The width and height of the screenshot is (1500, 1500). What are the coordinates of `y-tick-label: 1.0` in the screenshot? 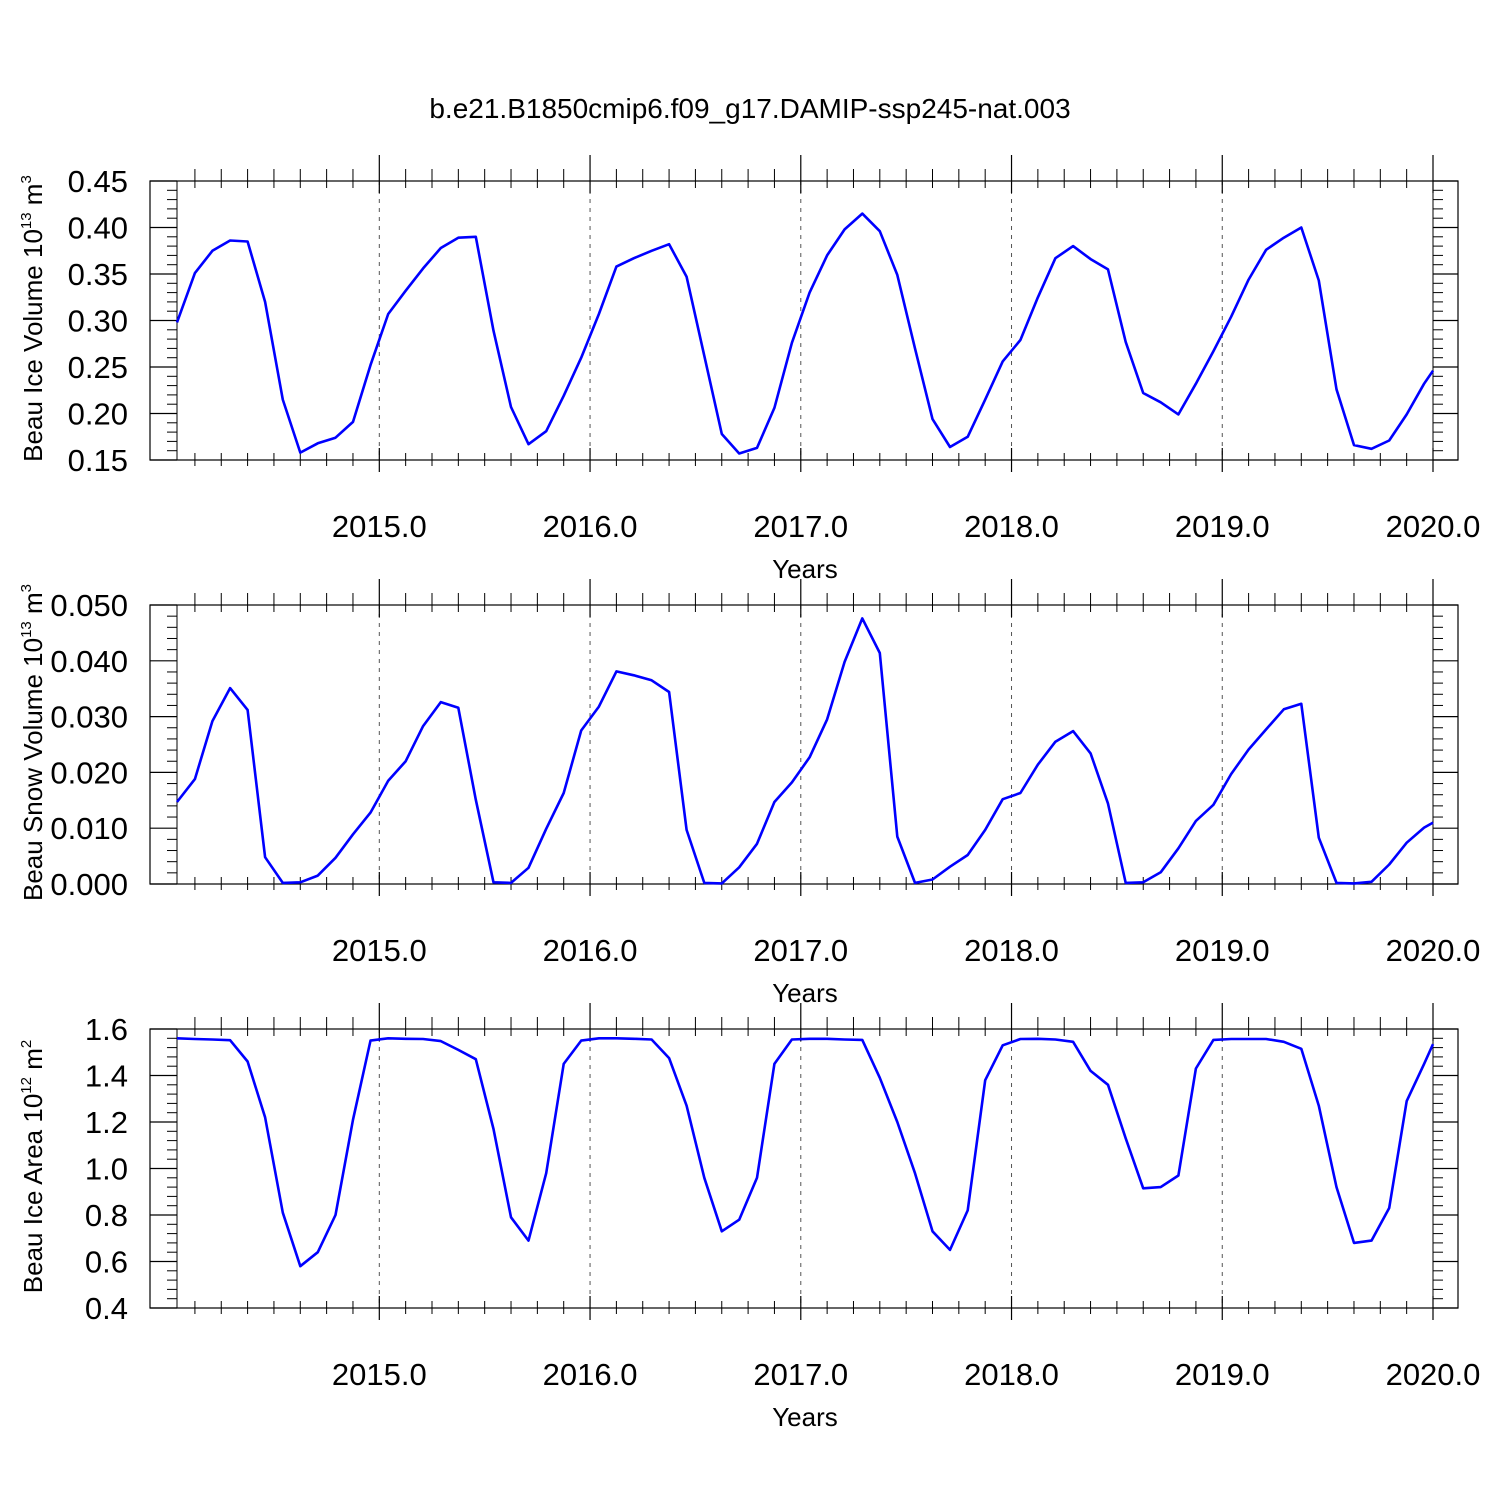 It's located at (106, 1169).